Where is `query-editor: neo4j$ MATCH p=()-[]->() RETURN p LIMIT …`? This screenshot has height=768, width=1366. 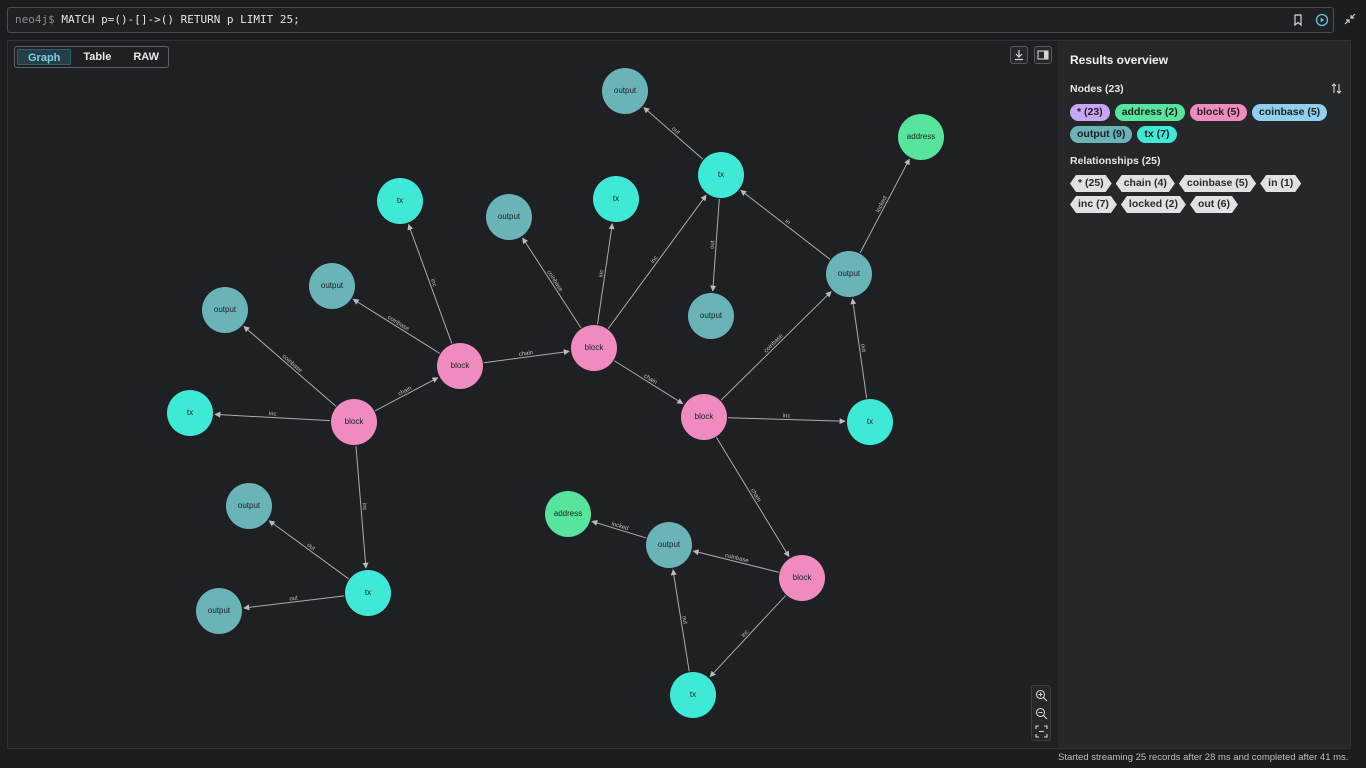
query-editor: neo4j$ MATCH p=()-[]->() RETURN p LIMIT … is located at coordinates (670, 20).